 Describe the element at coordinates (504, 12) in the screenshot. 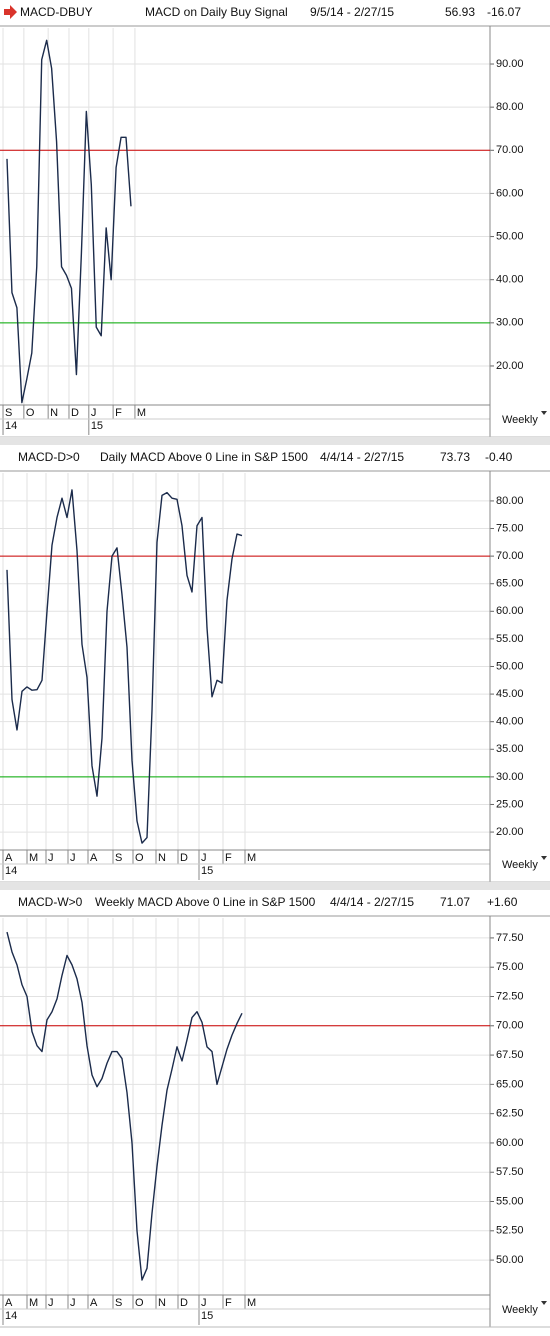

I see `header-change: -16.07` at that location.